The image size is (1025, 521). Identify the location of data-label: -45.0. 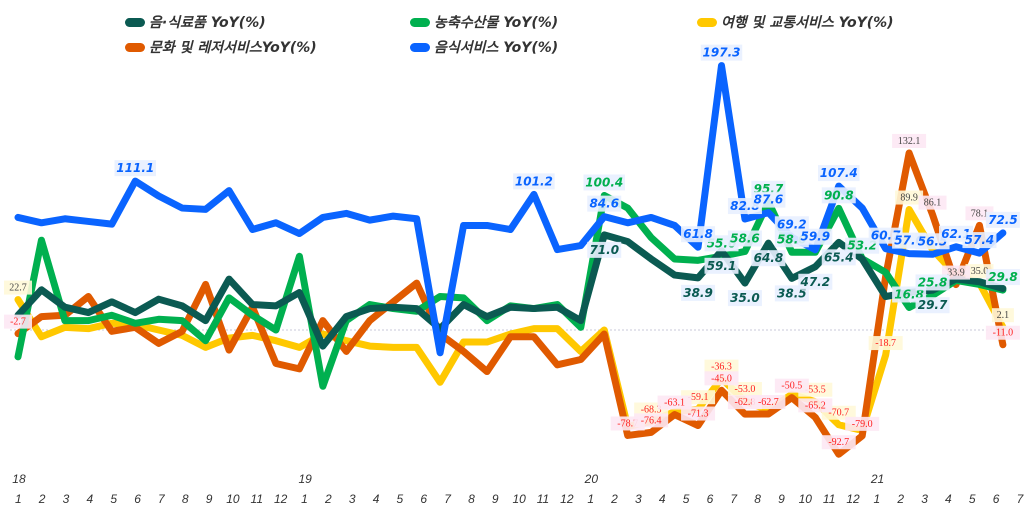
(721, 378).